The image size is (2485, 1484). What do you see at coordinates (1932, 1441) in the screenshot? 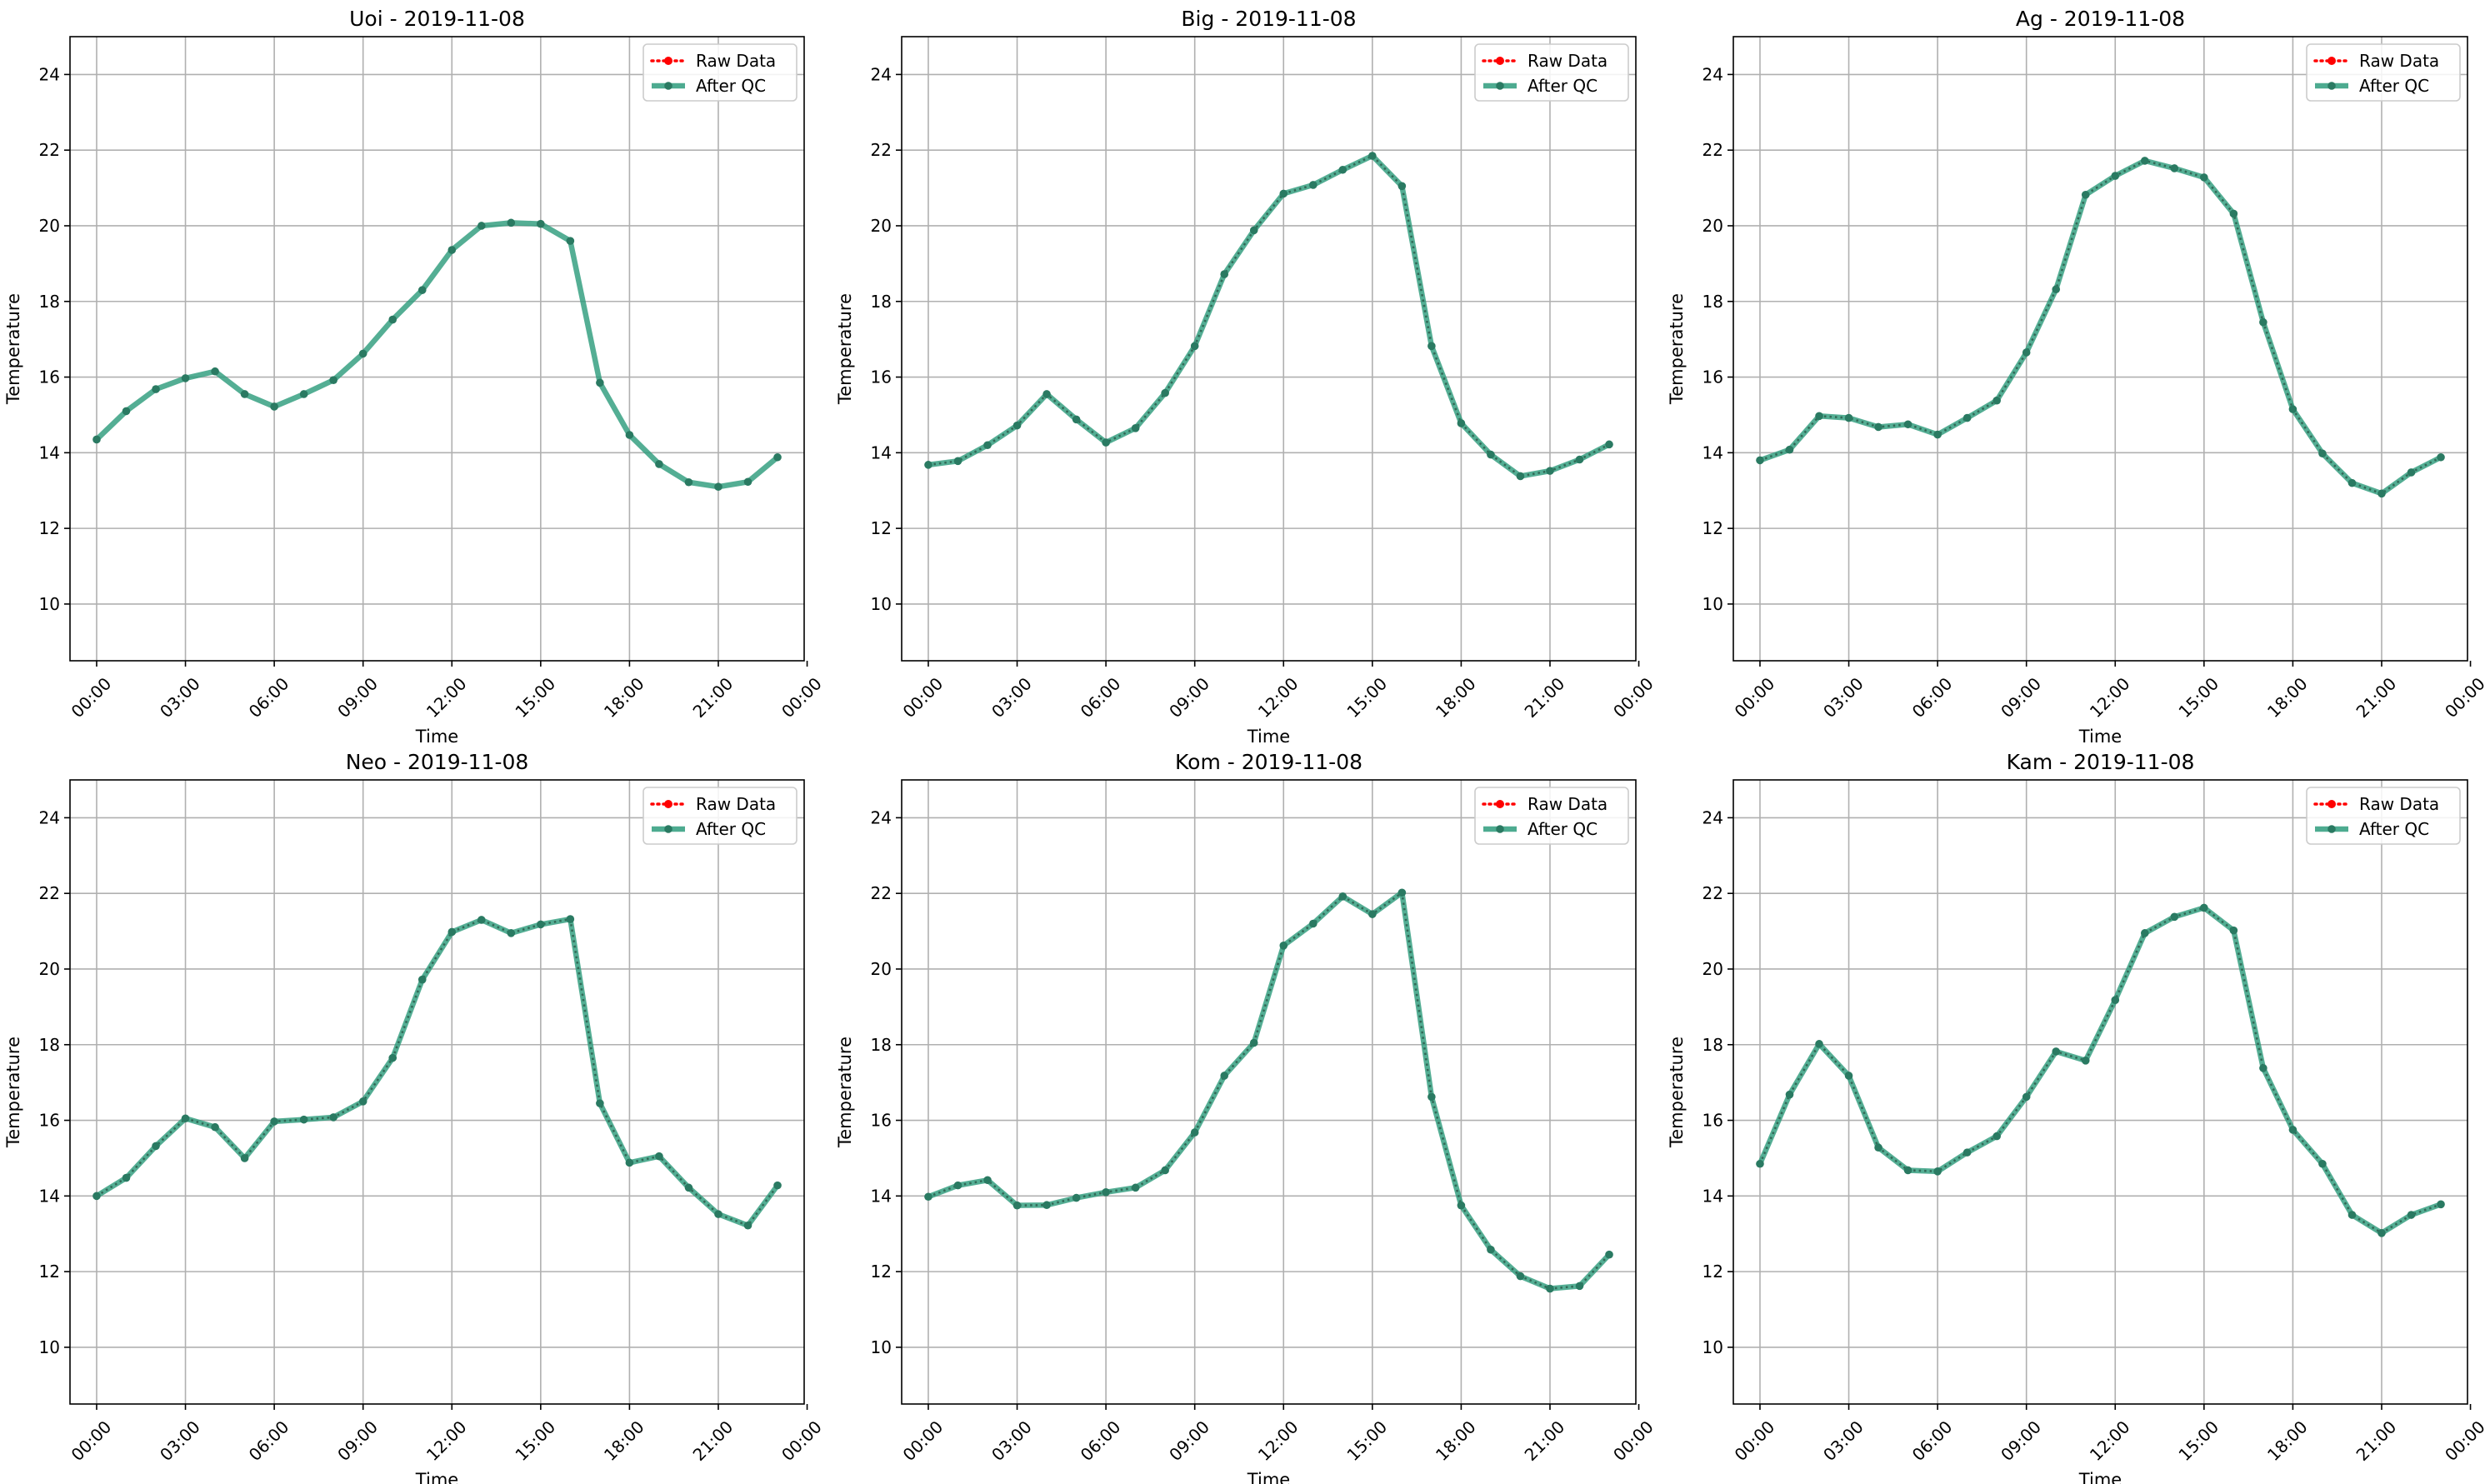
I see `x-tick-label: 06:00` at bounding box center [1932, 1441].